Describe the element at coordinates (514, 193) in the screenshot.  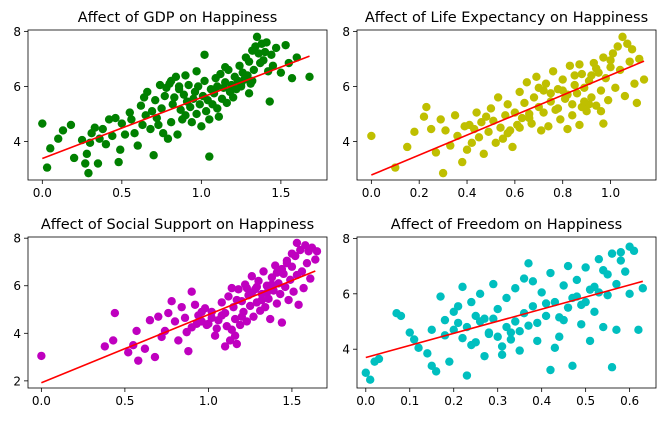
I see `x-tick-label: 0.6` at that location.